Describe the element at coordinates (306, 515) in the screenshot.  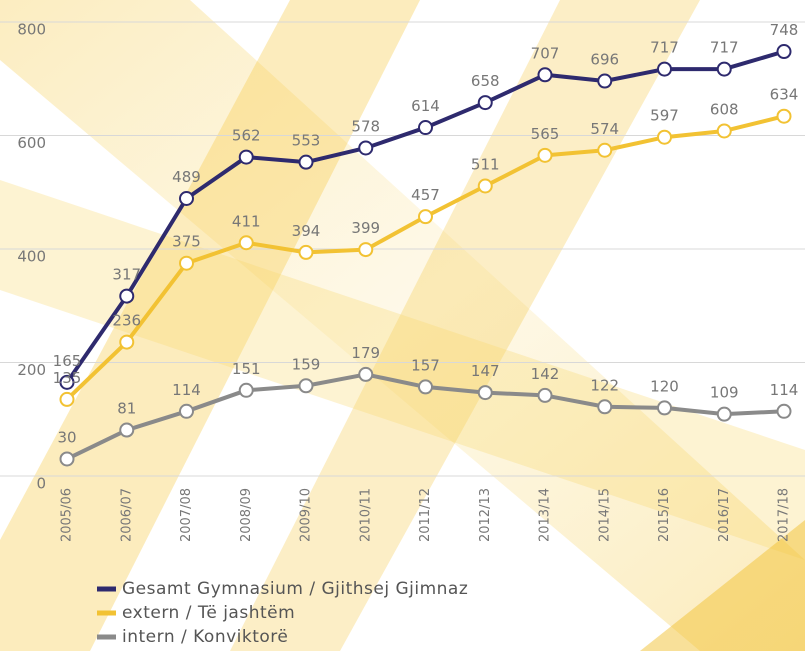
I see `x-tick-label: 2009/10` at that location.